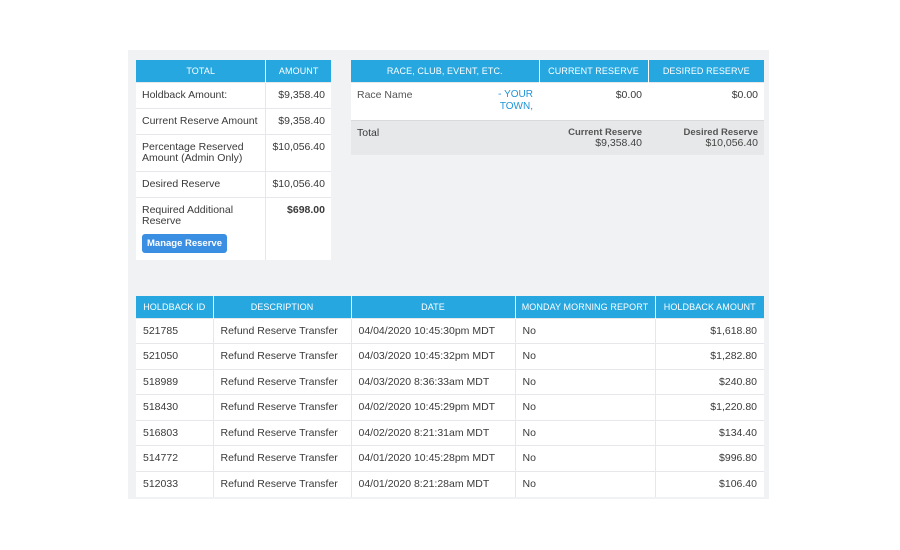 The image size is (900, 550). What do you see at coordinates (175, 330) in the screenshot?
I see `holdback-id: 521785` at bounding box center [175, 330].